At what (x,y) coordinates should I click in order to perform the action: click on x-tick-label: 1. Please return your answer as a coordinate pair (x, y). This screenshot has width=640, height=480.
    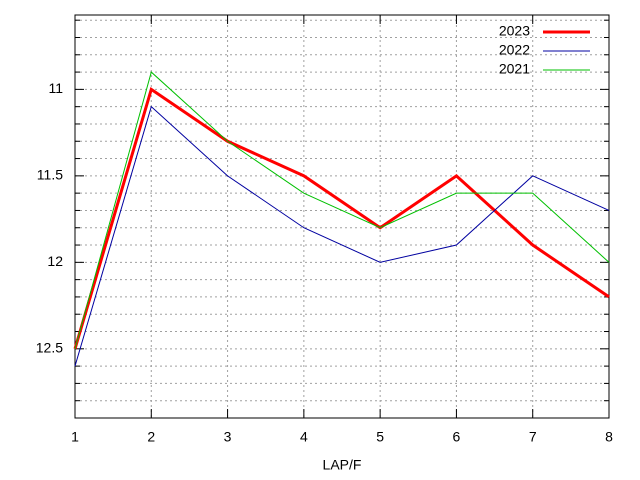
    Looking at the image, I should click on (75, 437).